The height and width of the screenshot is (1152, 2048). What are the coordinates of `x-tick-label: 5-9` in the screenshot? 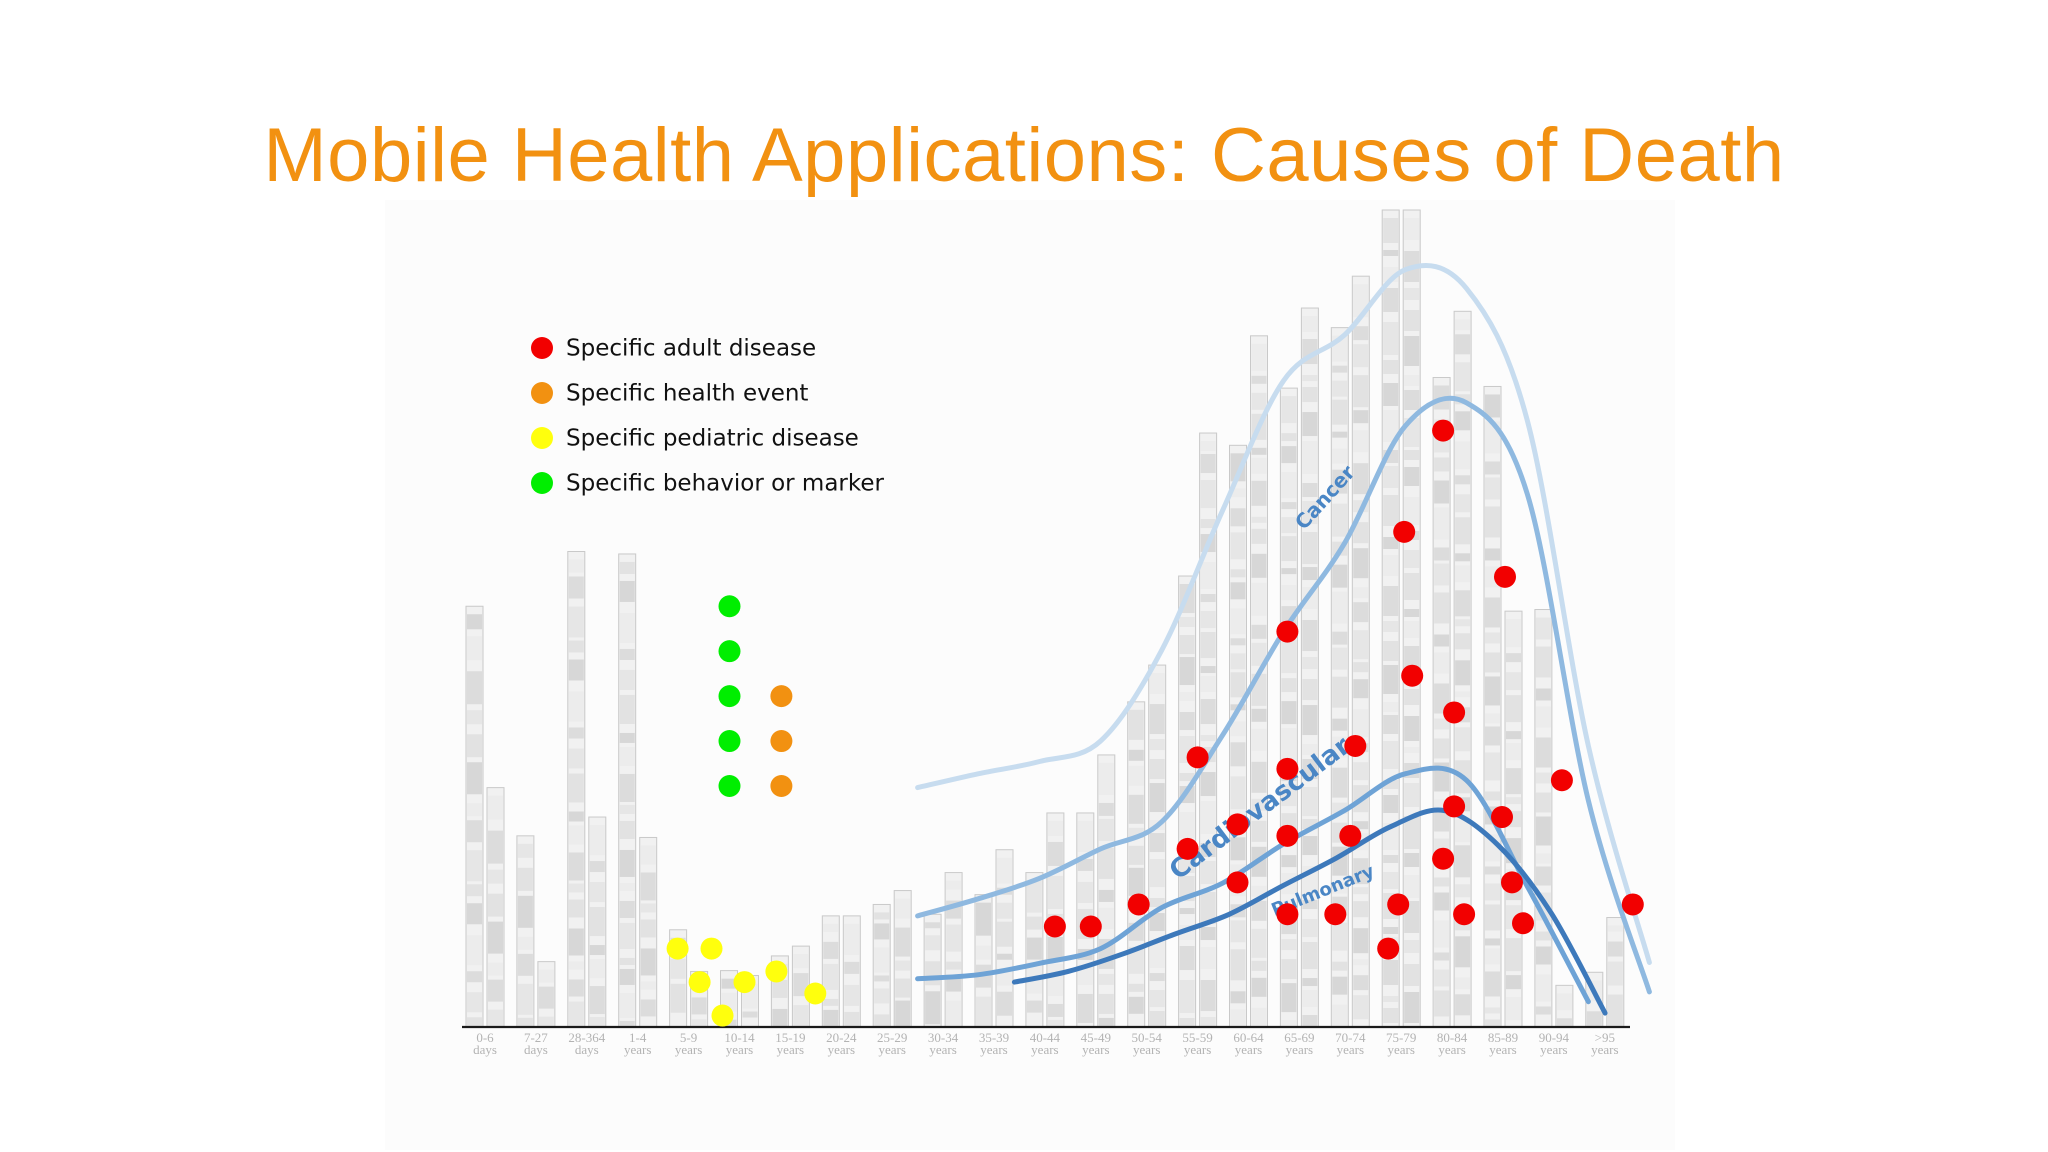 It's located at (688, 1037).